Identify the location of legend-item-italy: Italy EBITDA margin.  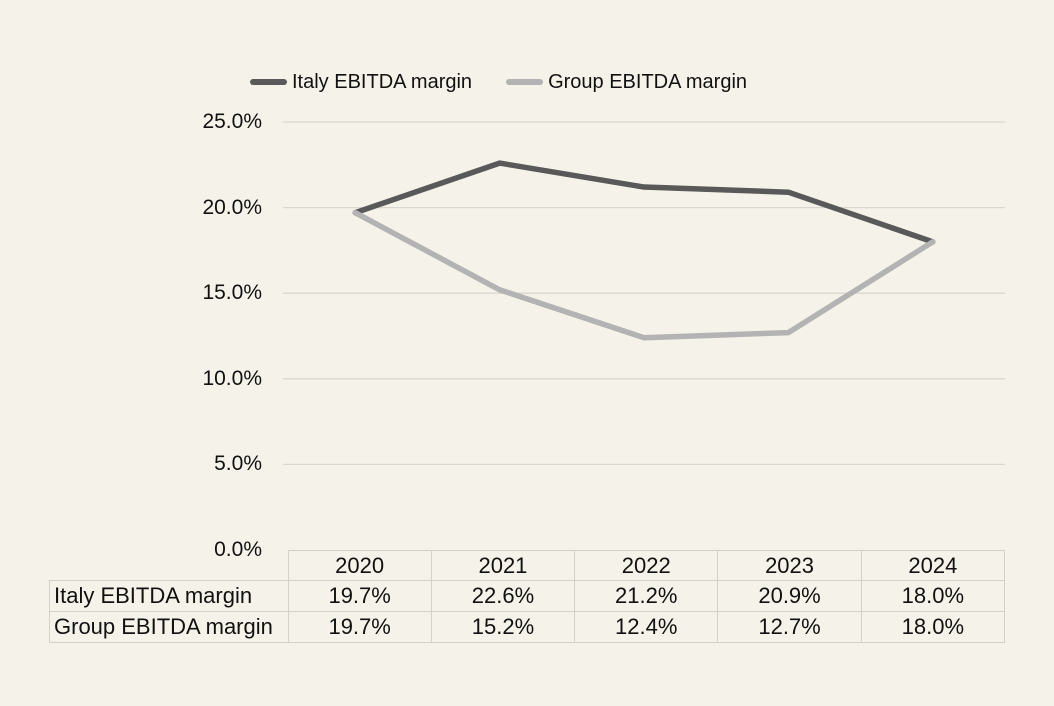
(361, 82).